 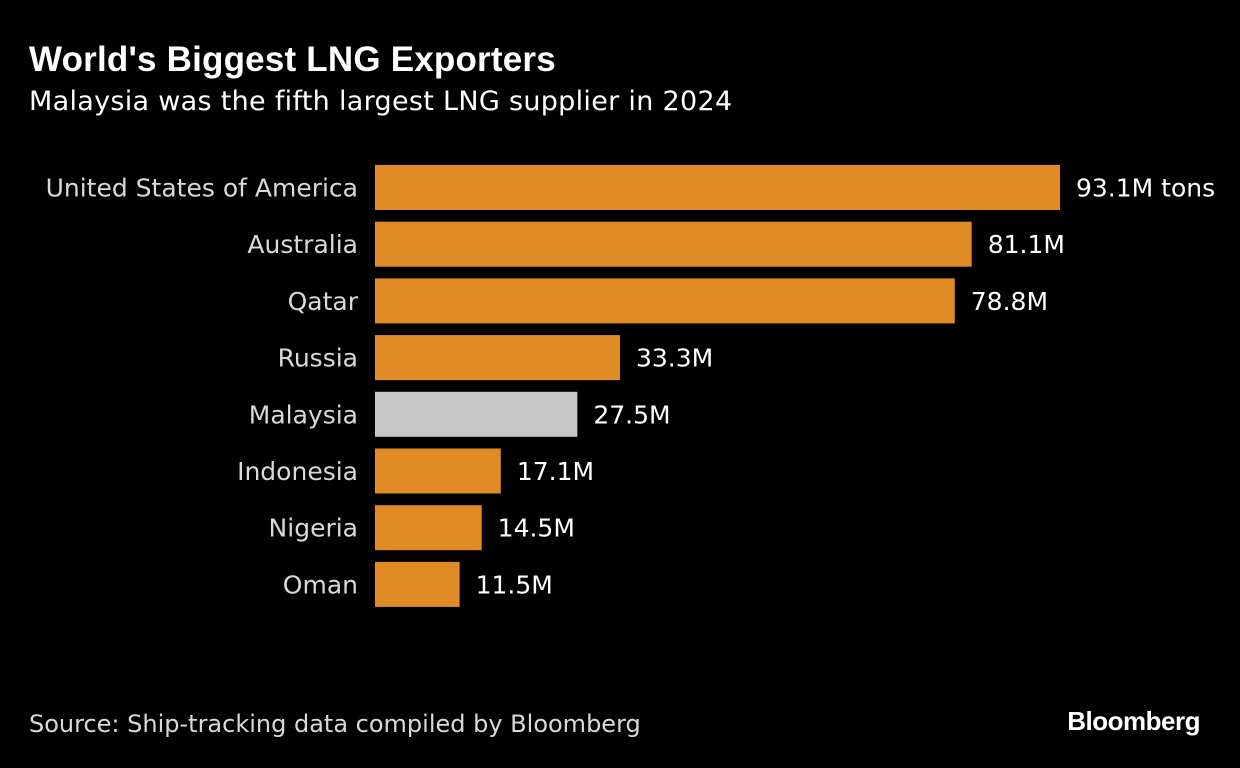 What do you see at coordinates (318, 358) in the screenshot?
I see `category-label-russia: Russia` at bounding box center [318, 358].